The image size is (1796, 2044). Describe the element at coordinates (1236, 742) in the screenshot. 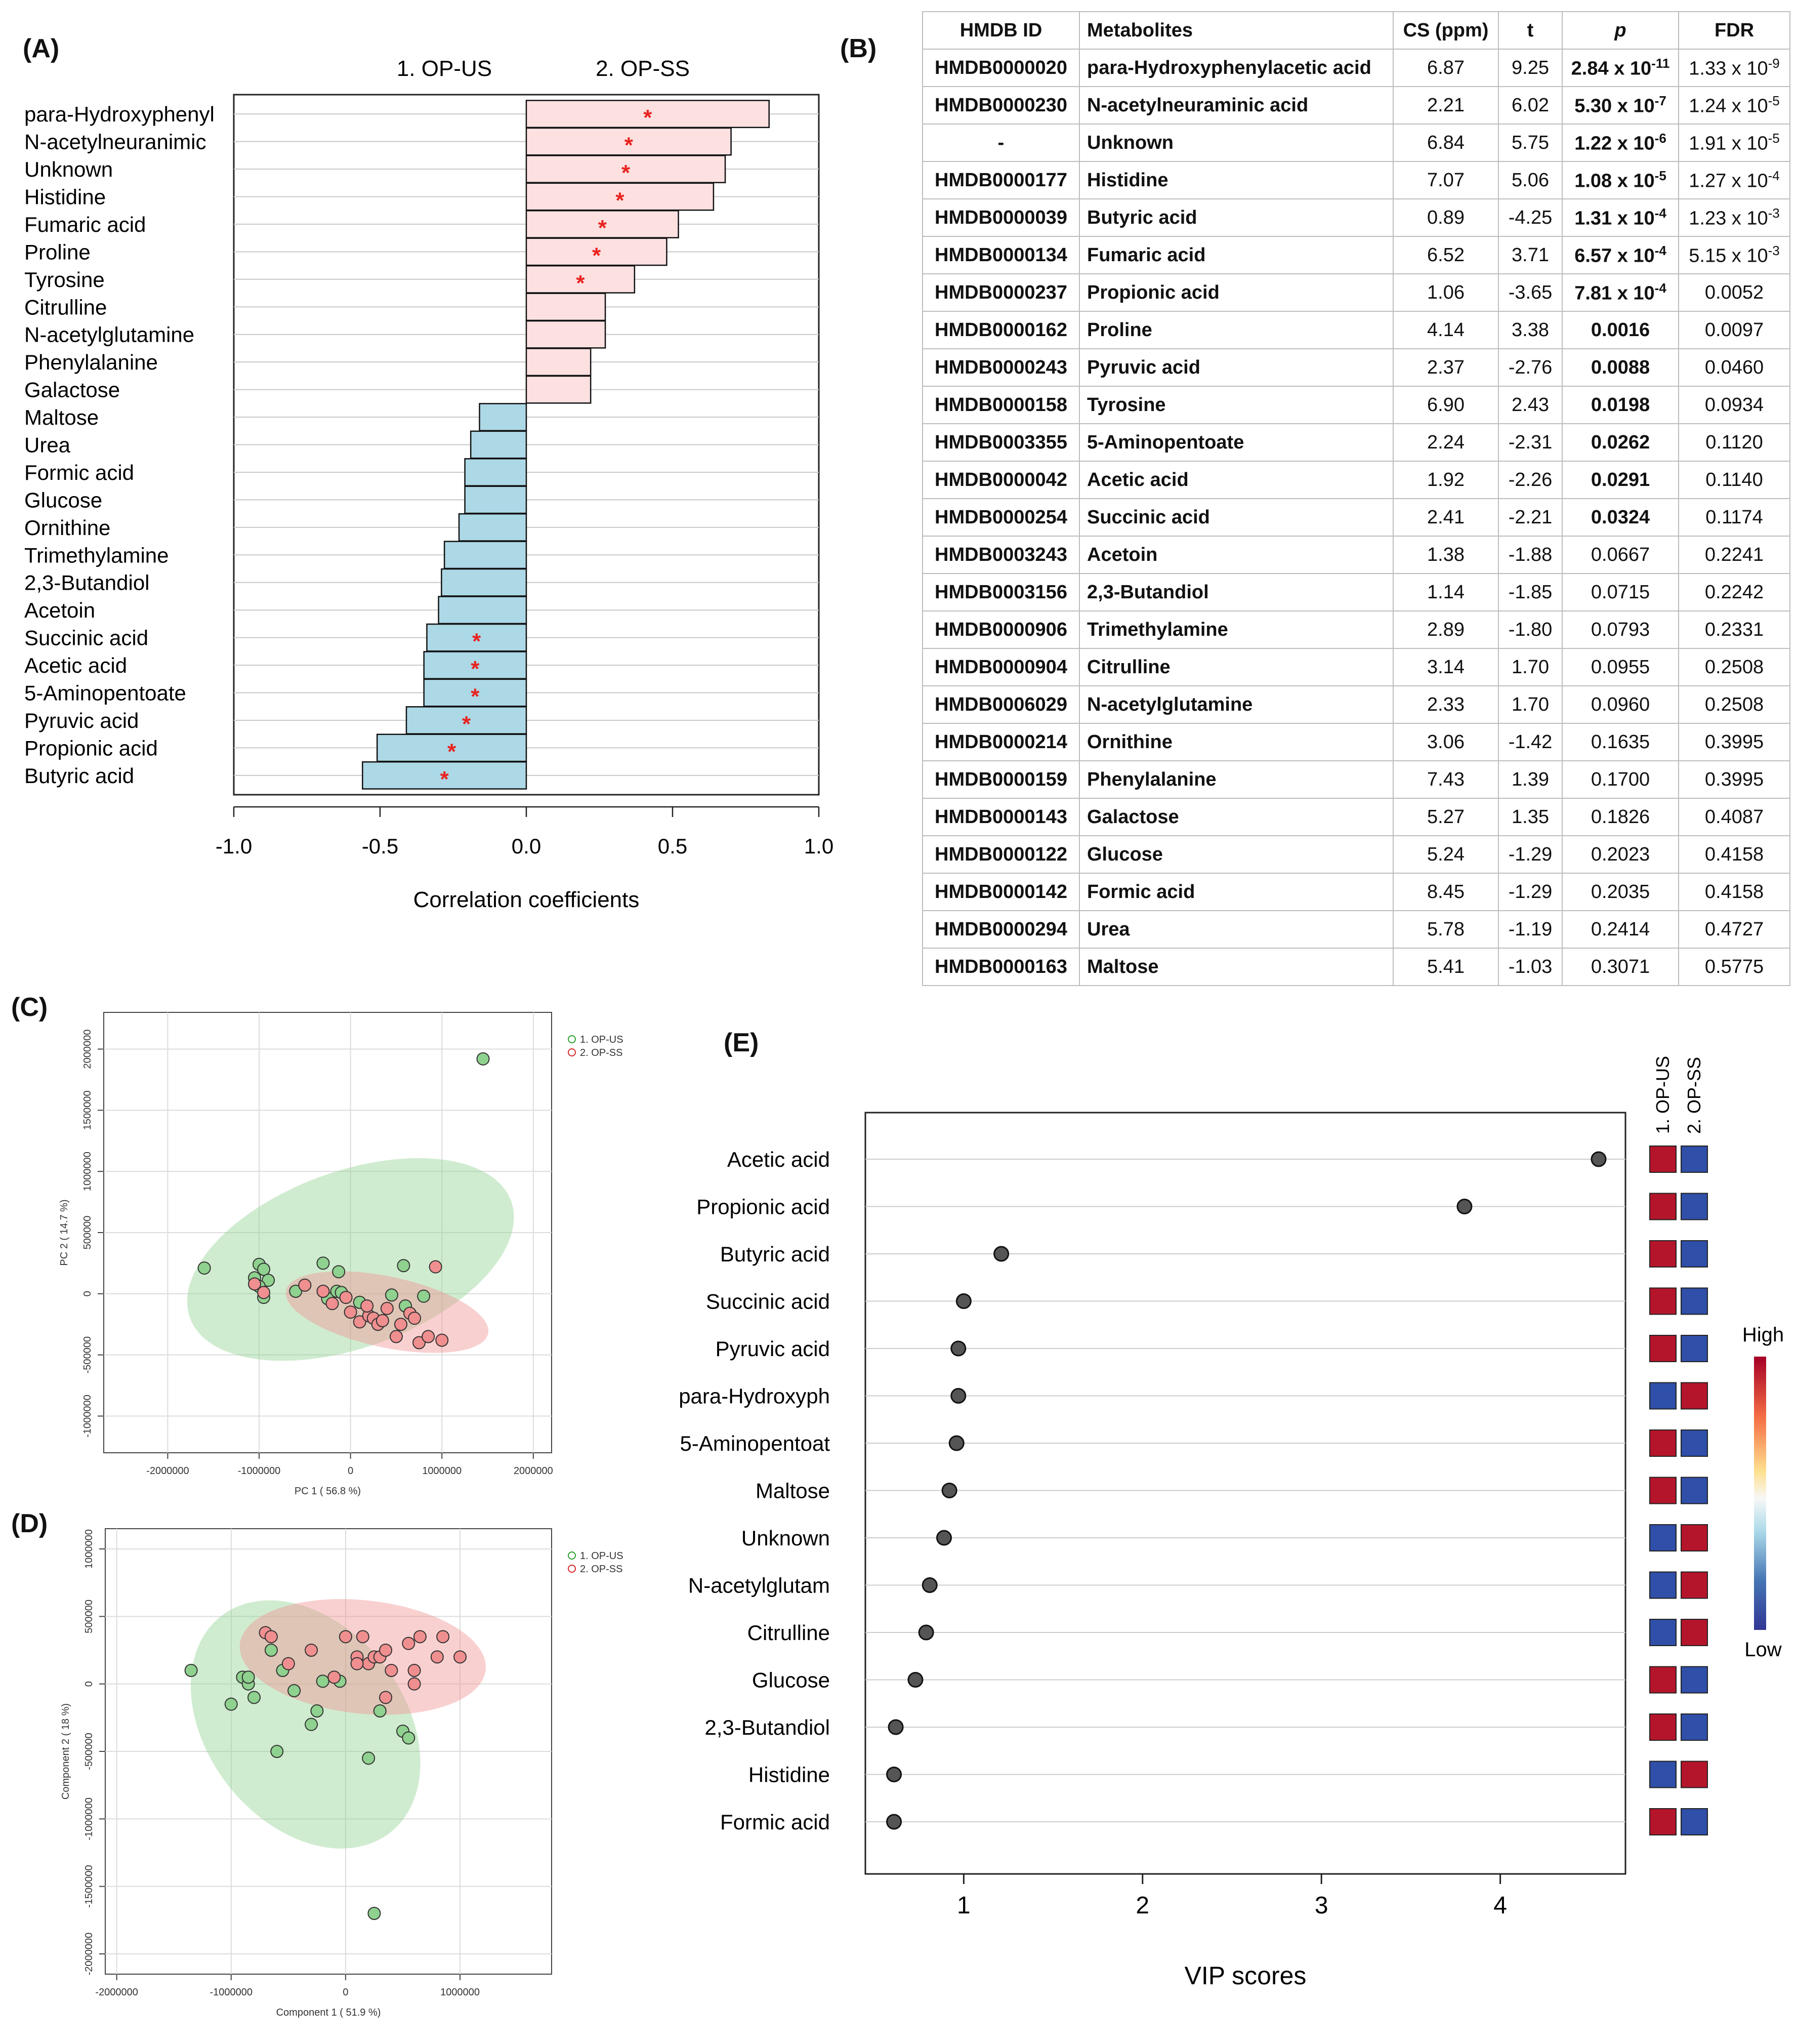

I see `metabolite-cell: Ornithine` at that location.